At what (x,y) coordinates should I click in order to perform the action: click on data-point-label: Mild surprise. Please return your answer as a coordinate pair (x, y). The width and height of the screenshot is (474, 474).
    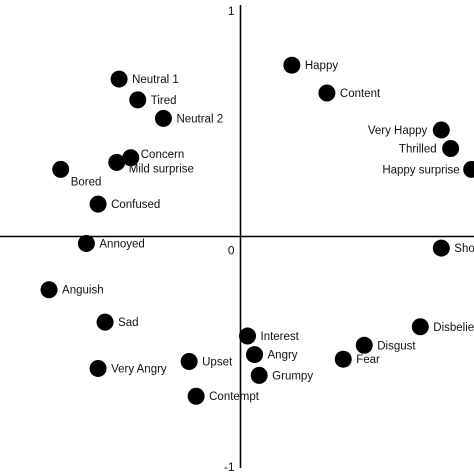
    Looking at the image, I should click on (161, 169).